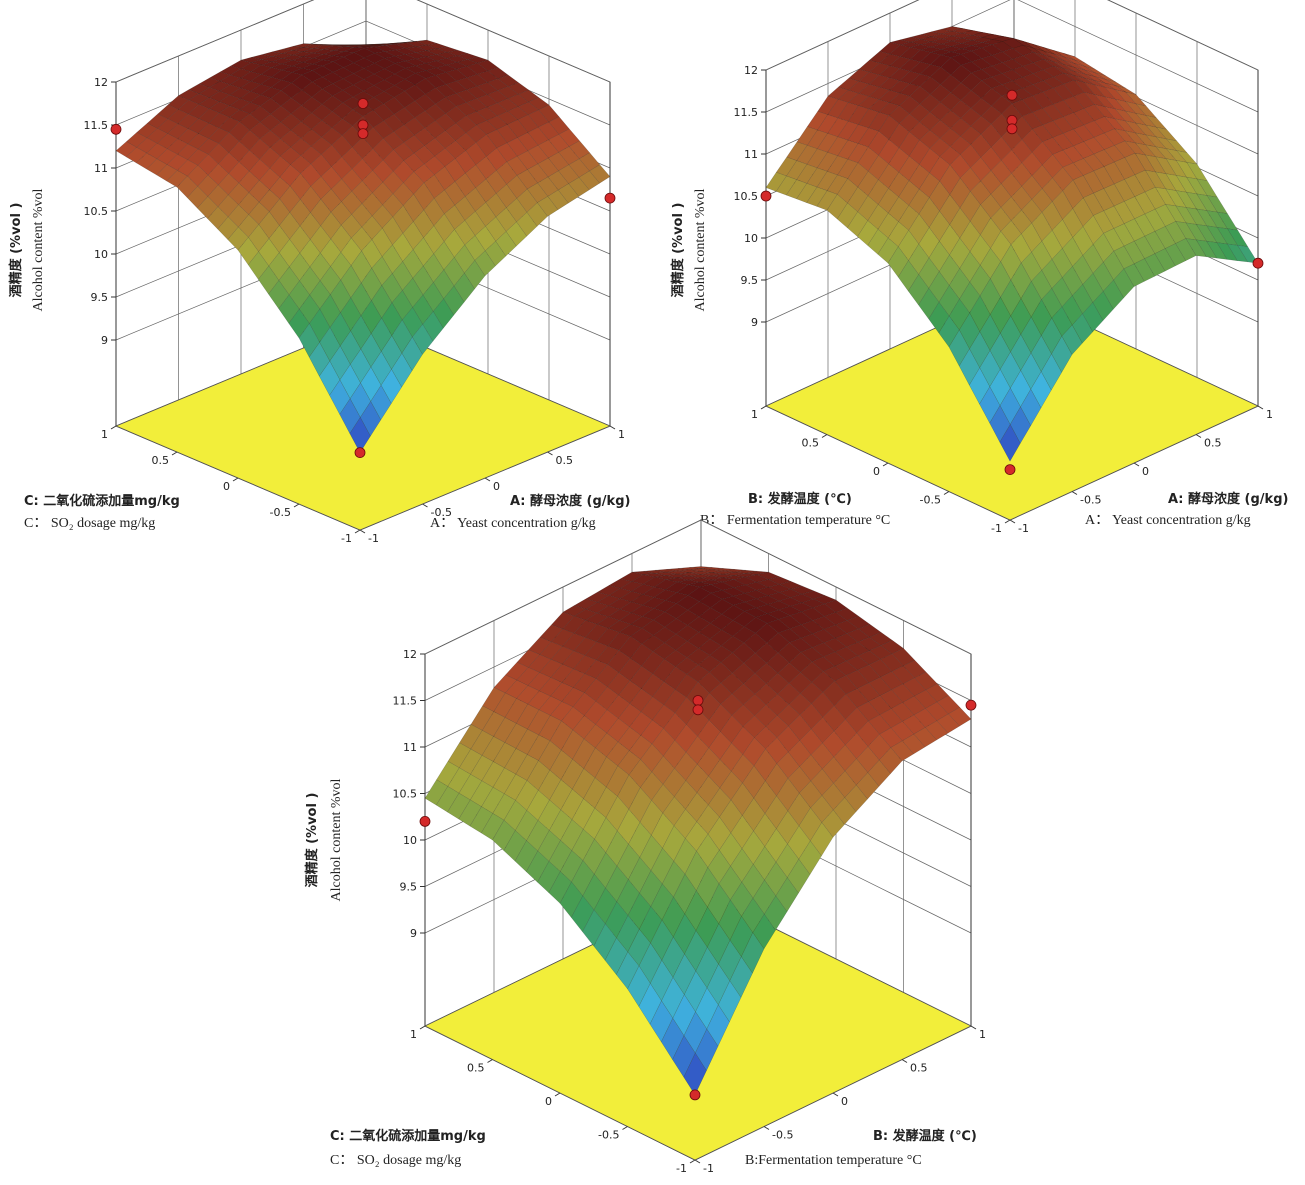 The width and height of the screenshot is (1305, 1185). I want to click on x-axis-label: B:Fermentation temperature °C, so click(833, 1160).